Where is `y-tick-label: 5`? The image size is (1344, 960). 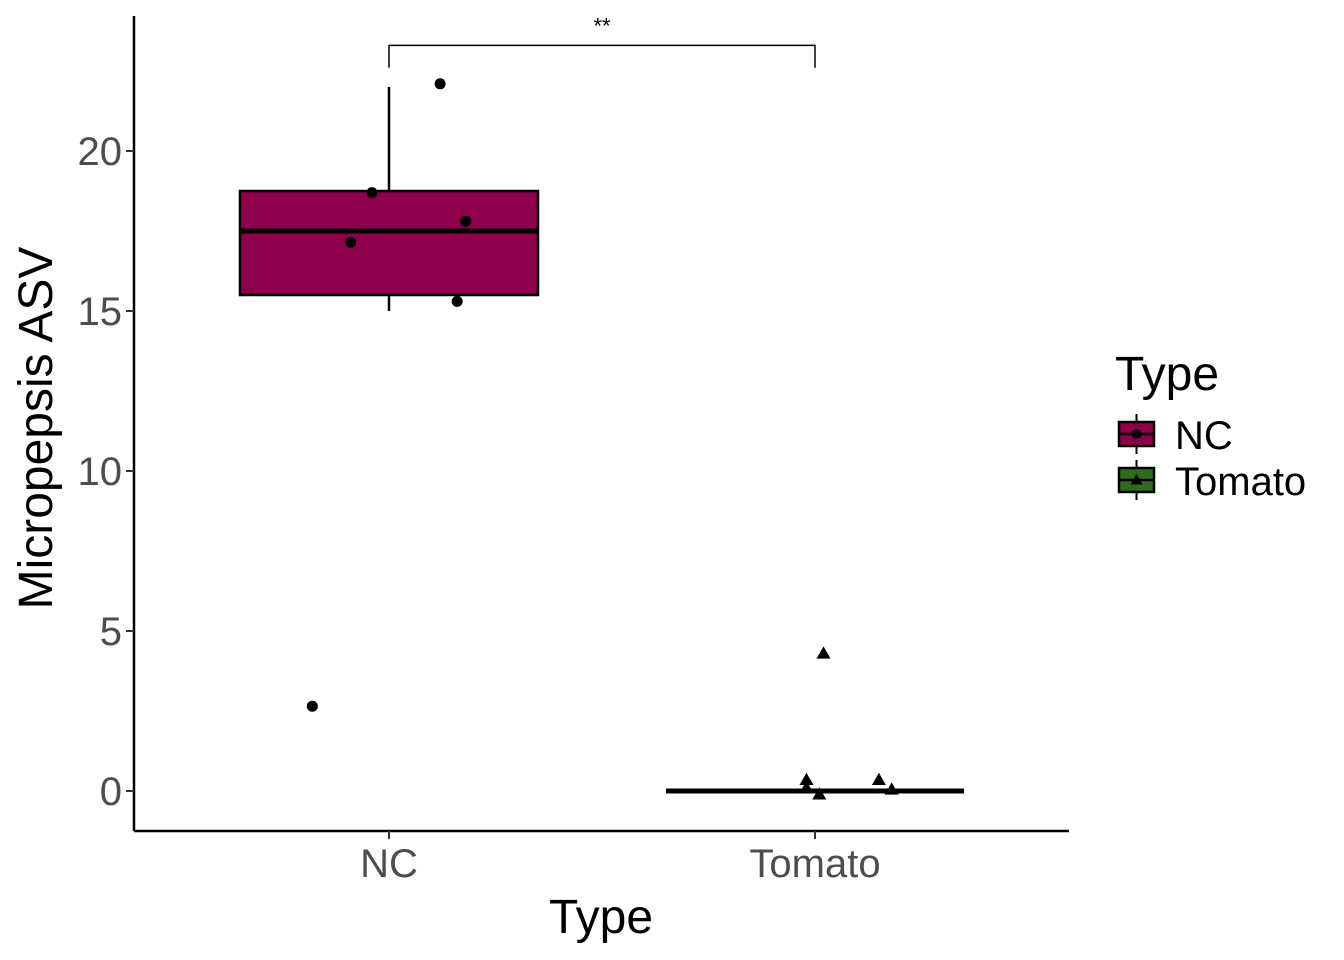
y-tick-label: 5 is located at coordinates (111, 632).